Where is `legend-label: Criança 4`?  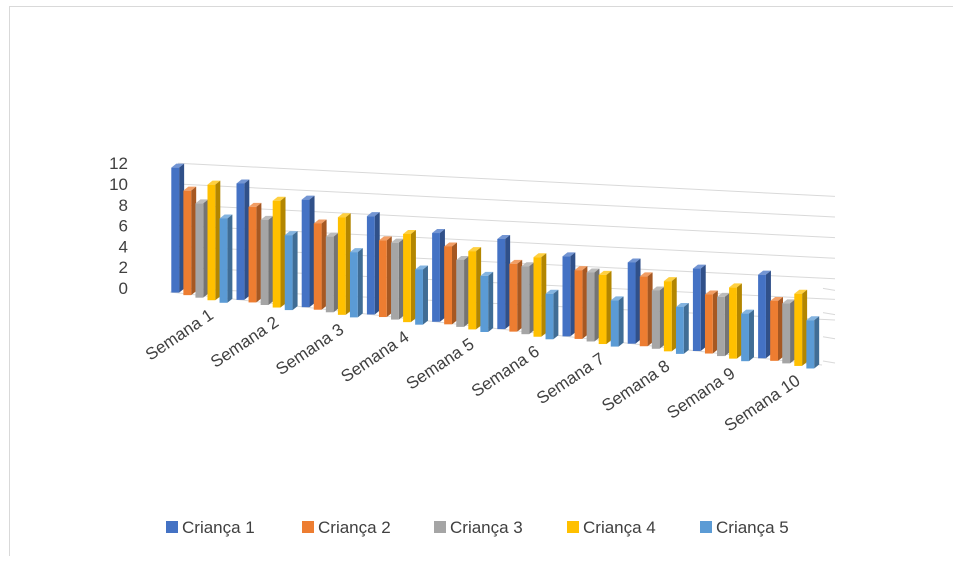 legend-label: Criança 4 is located at coordinates (619, 527).